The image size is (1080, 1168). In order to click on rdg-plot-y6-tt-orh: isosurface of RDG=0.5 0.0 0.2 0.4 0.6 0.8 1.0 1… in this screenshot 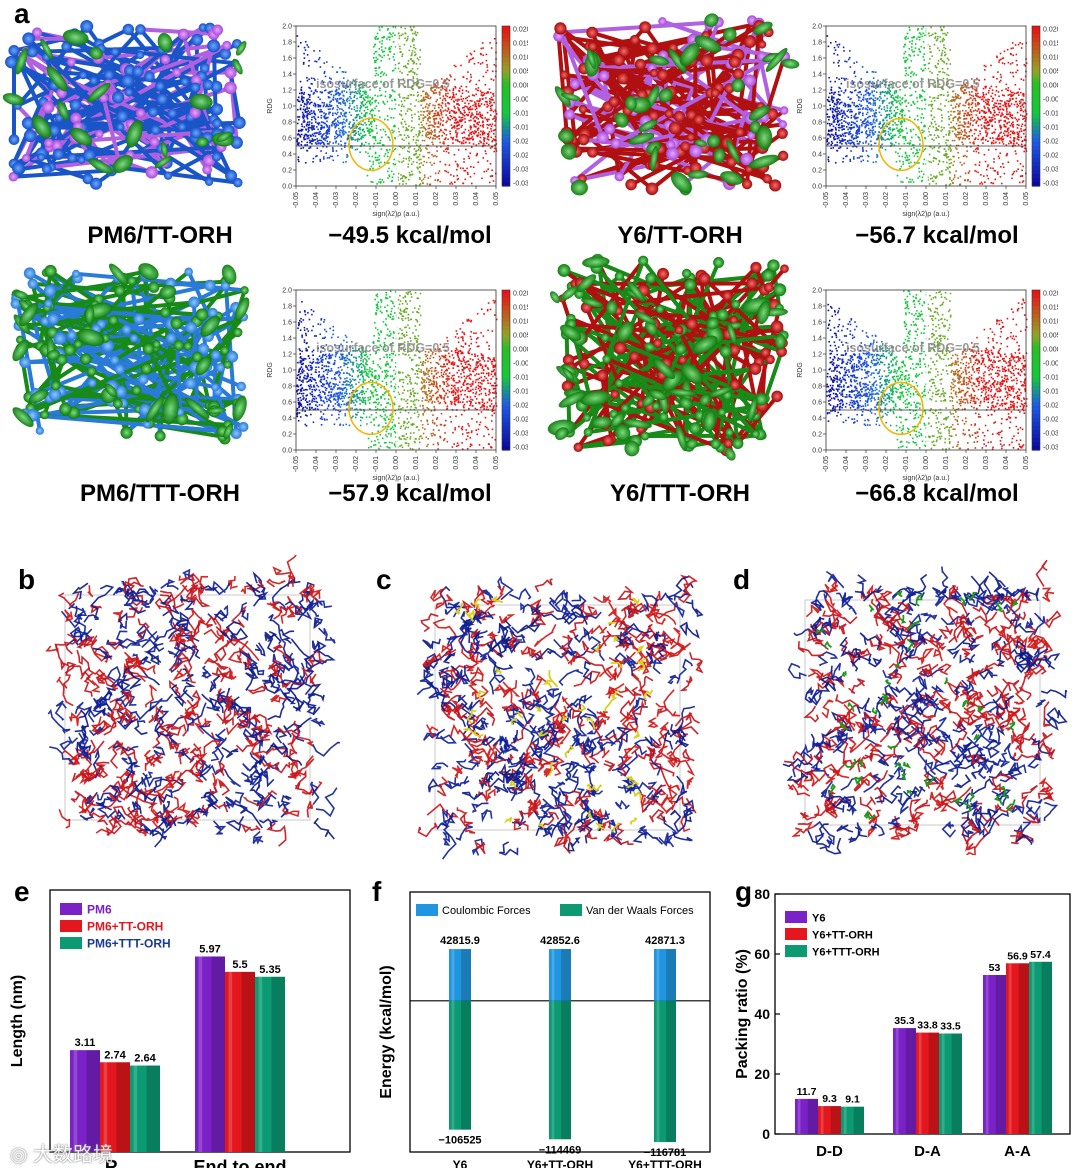, I will do `click(927, 121)`.